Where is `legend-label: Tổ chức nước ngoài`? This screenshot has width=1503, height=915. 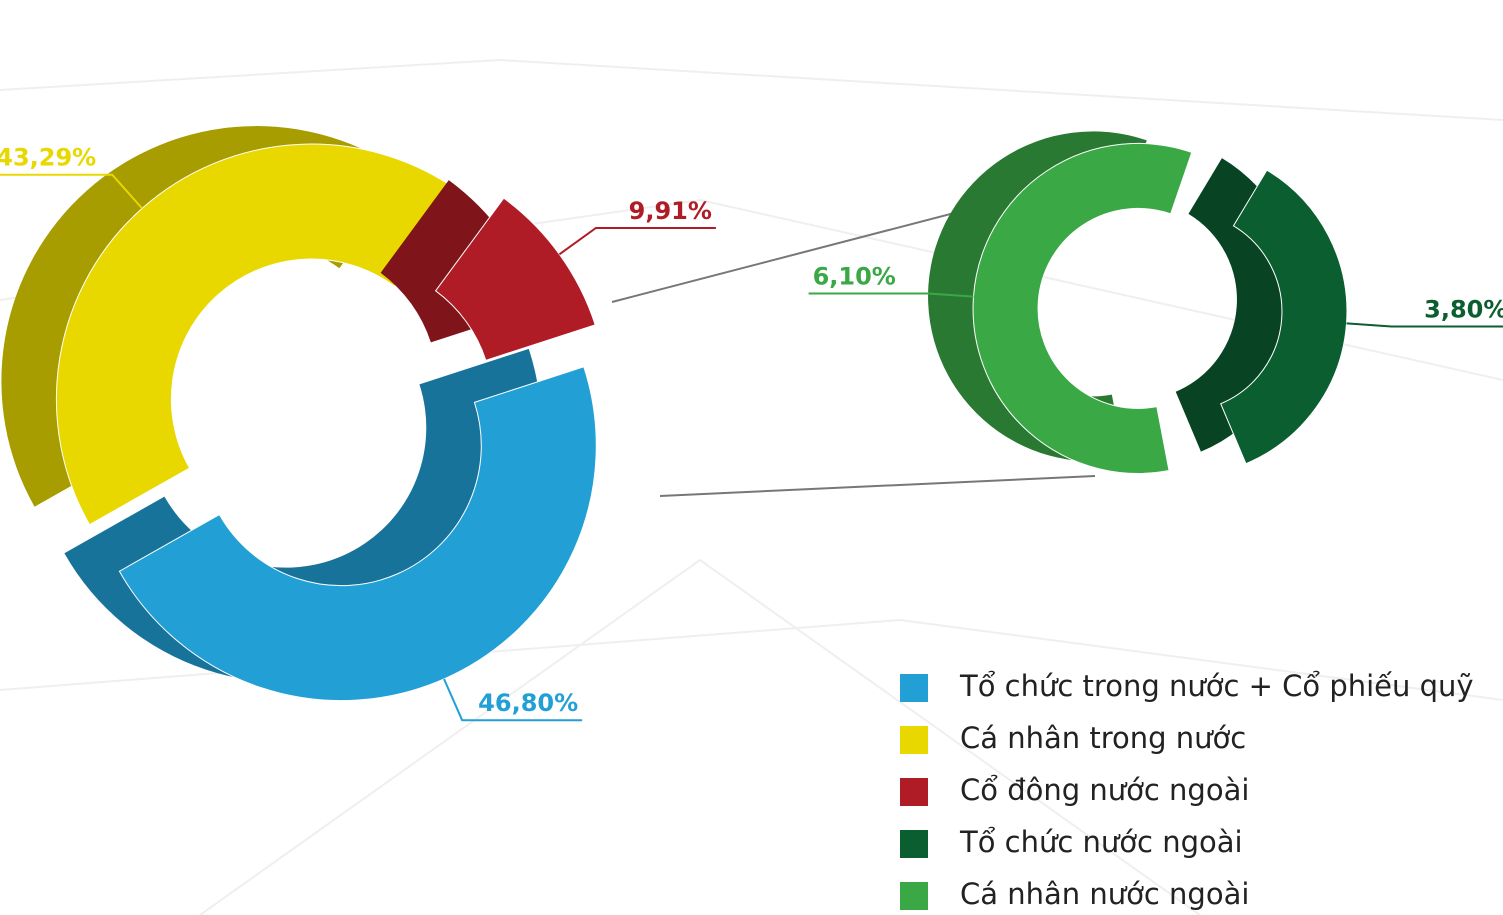 legend-label: Tổ chức nước ngoài is located at coordinates (1101, 842).